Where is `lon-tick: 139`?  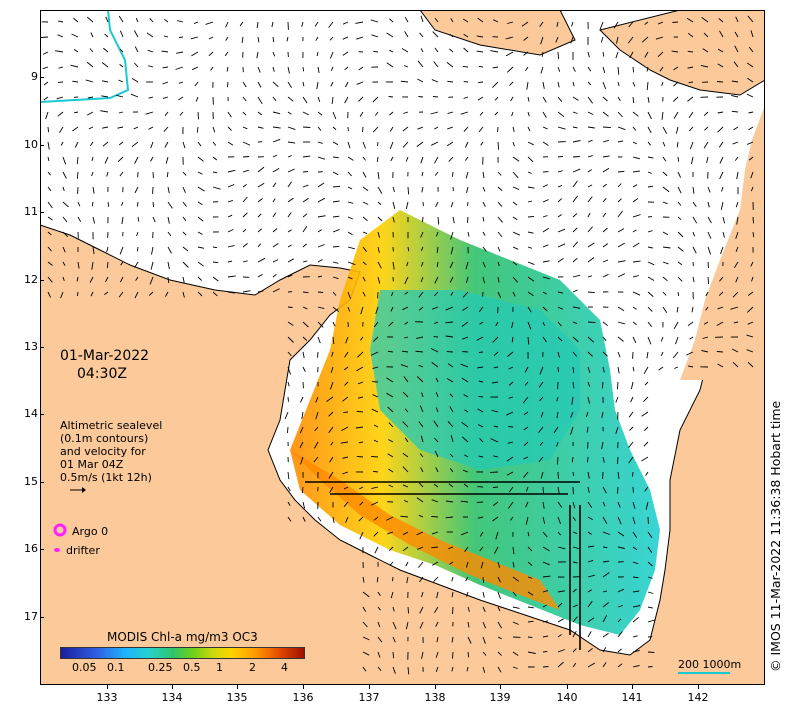
lon-tick: 139 is located at coordinates (500, 694).